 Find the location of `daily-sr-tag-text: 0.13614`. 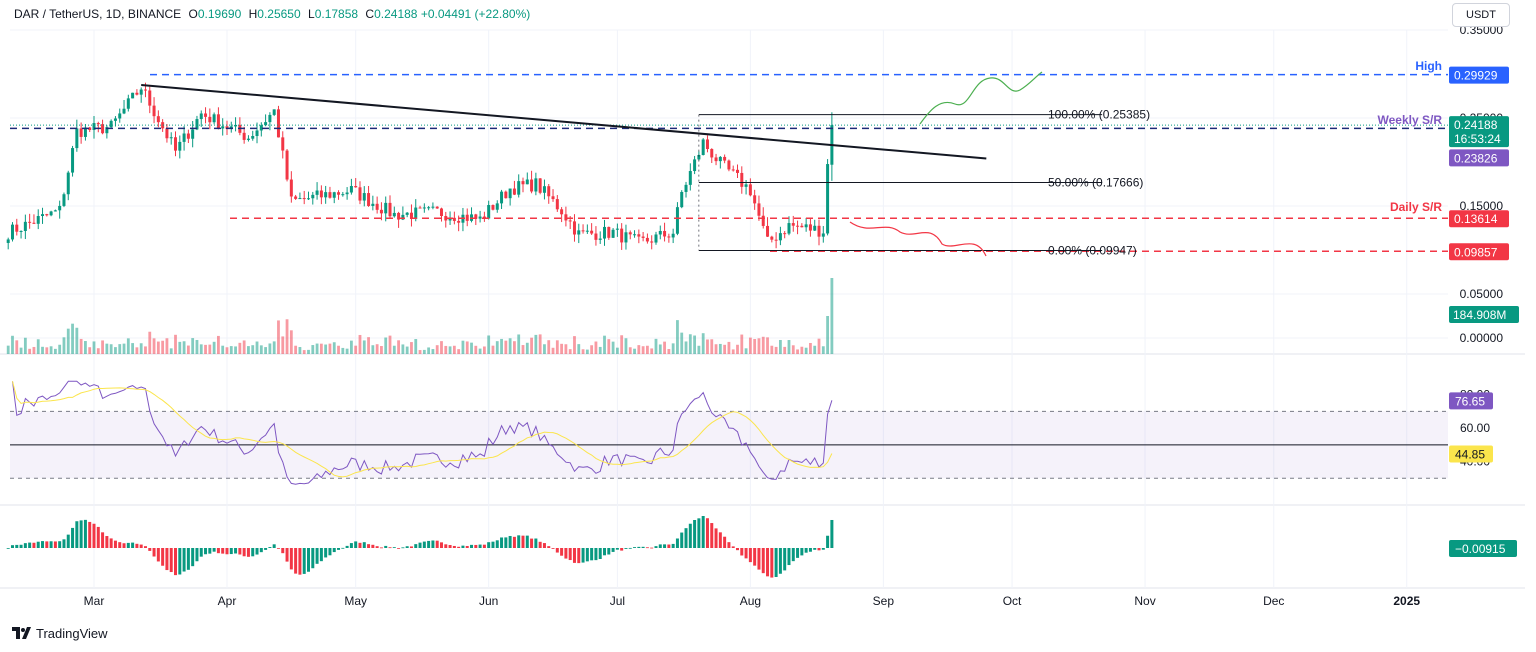

daily-sr-tag-text: 0.13614 is located at coordinates (1476, 219).